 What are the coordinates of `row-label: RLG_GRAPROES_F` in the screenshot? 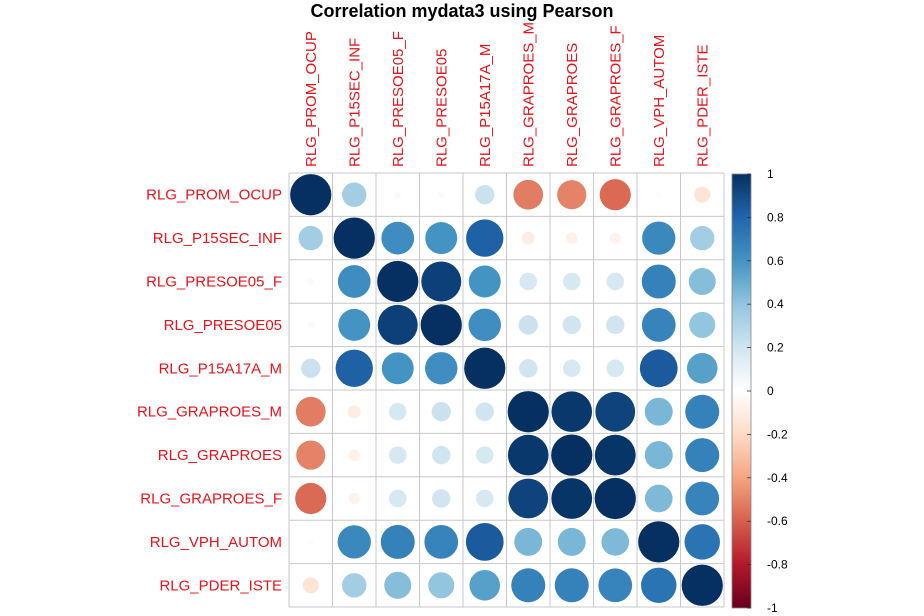 It's located at (211, 499).